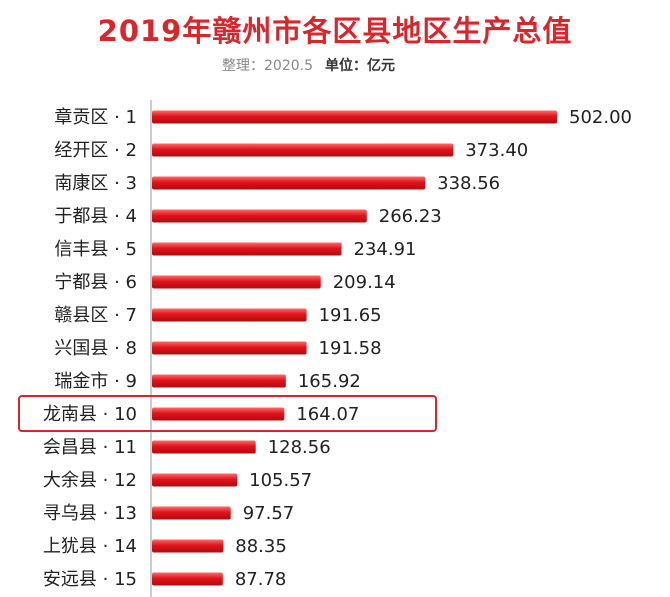  What do you see at coordinates (600, 117) in the screenshot?
I see `value-label: 502.00` at bounding box center [600, 117].